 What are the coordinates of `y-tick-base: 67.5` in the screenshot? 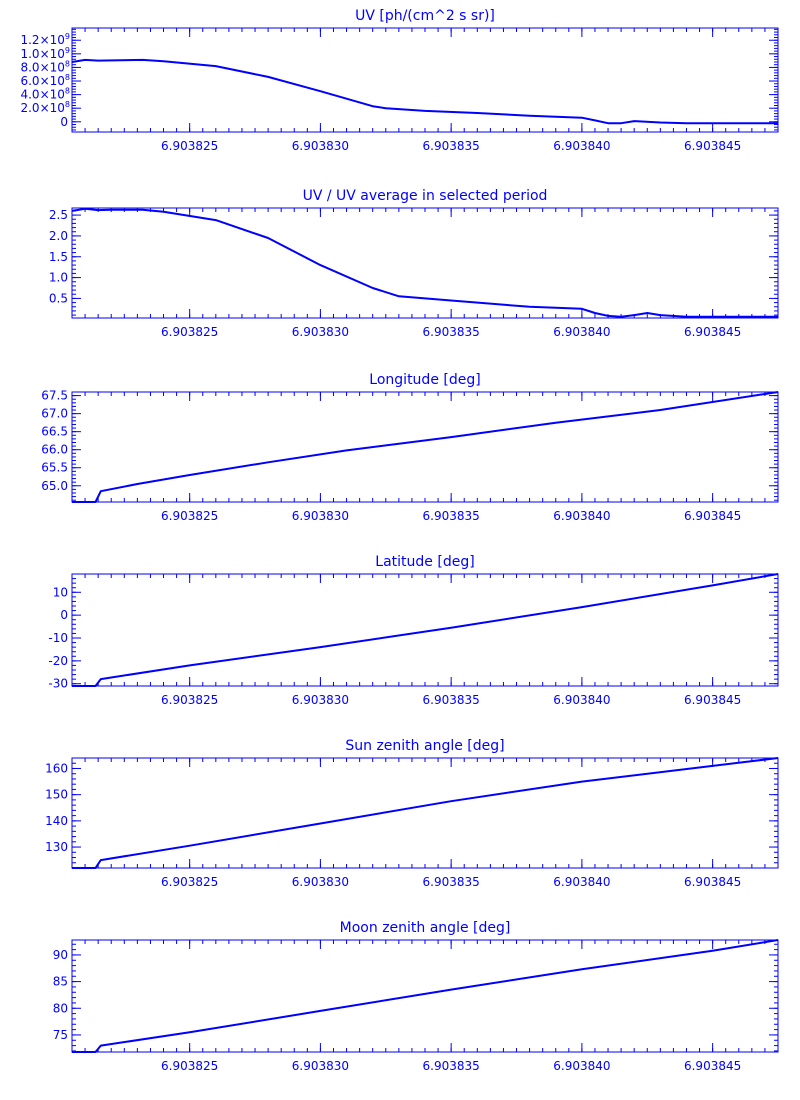 It's located at (54, 396).